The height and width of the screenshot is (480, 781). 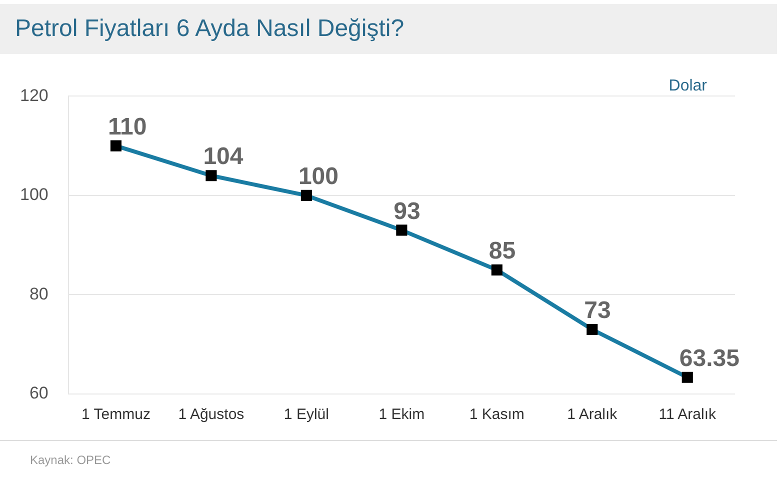 I want to click on y-tick-label: 60, so click(x=38, y=393).